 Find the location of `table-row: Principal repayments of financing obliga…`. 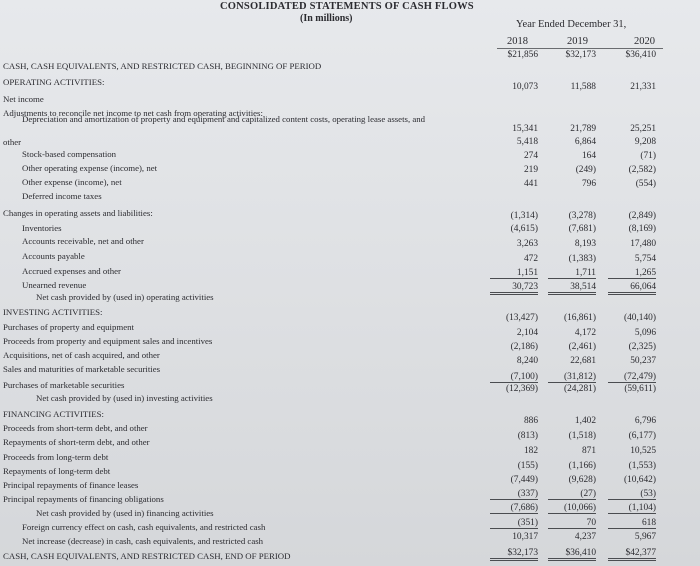

table-row: Principal repayments of financing obliga… is located at coordinates (350, 498).